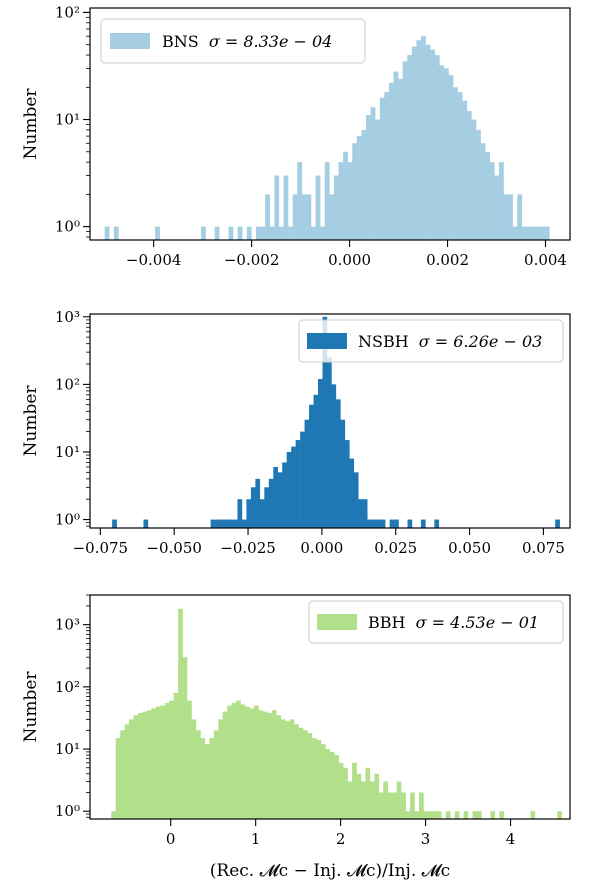  I want to click on bbh-legend-label: BBH, so click(387, 622).